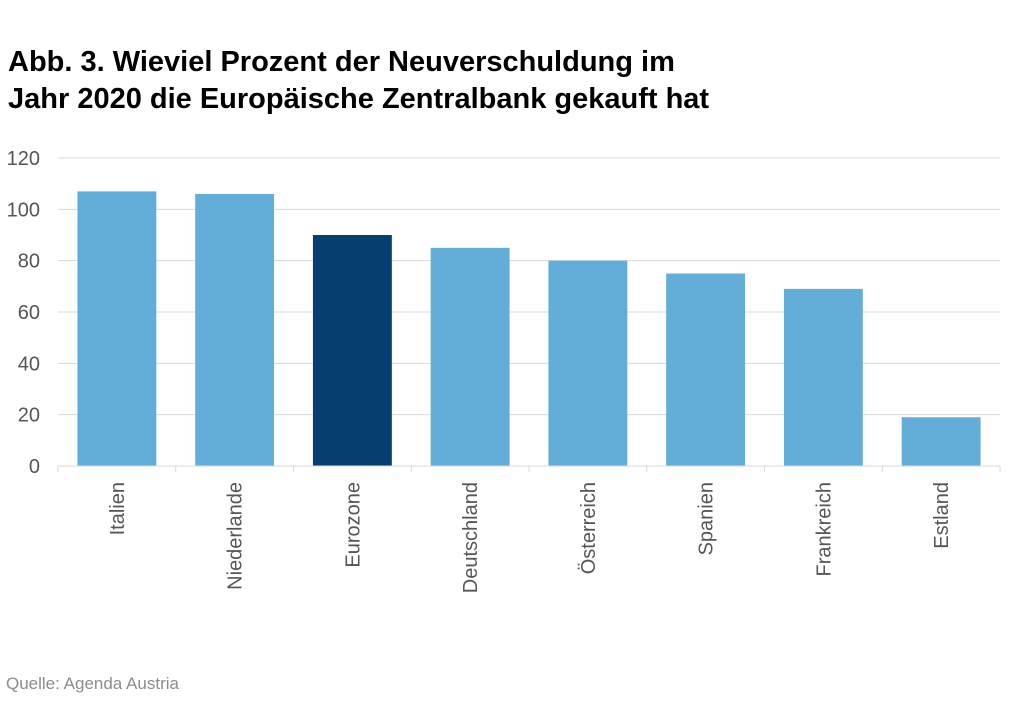  What do you see at coordinates (236, 536) in the screenshot?
I see `x-tick-label: Niederlande` at bounding box center [236, 536].